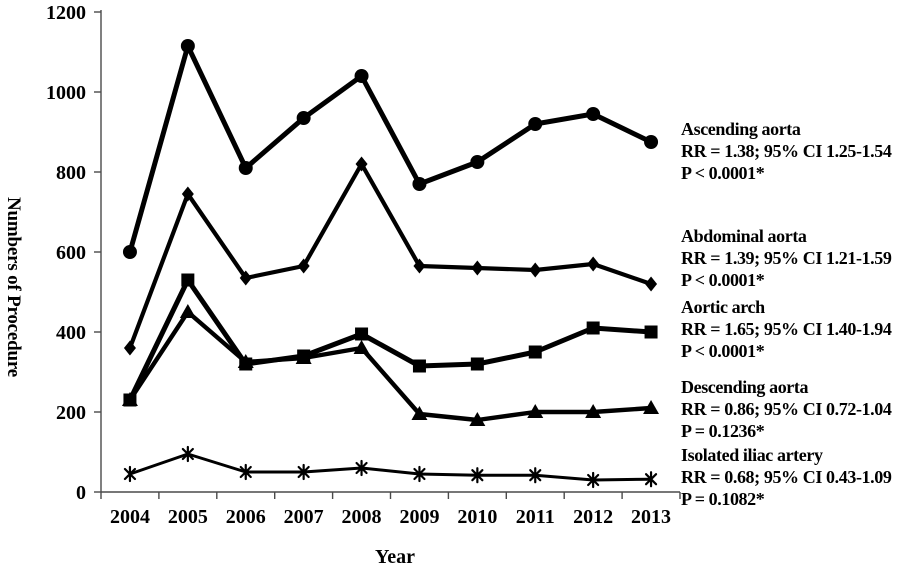 The image size is (915, 575). I want to click on y-tick-label: 1200, so click(66, 13).